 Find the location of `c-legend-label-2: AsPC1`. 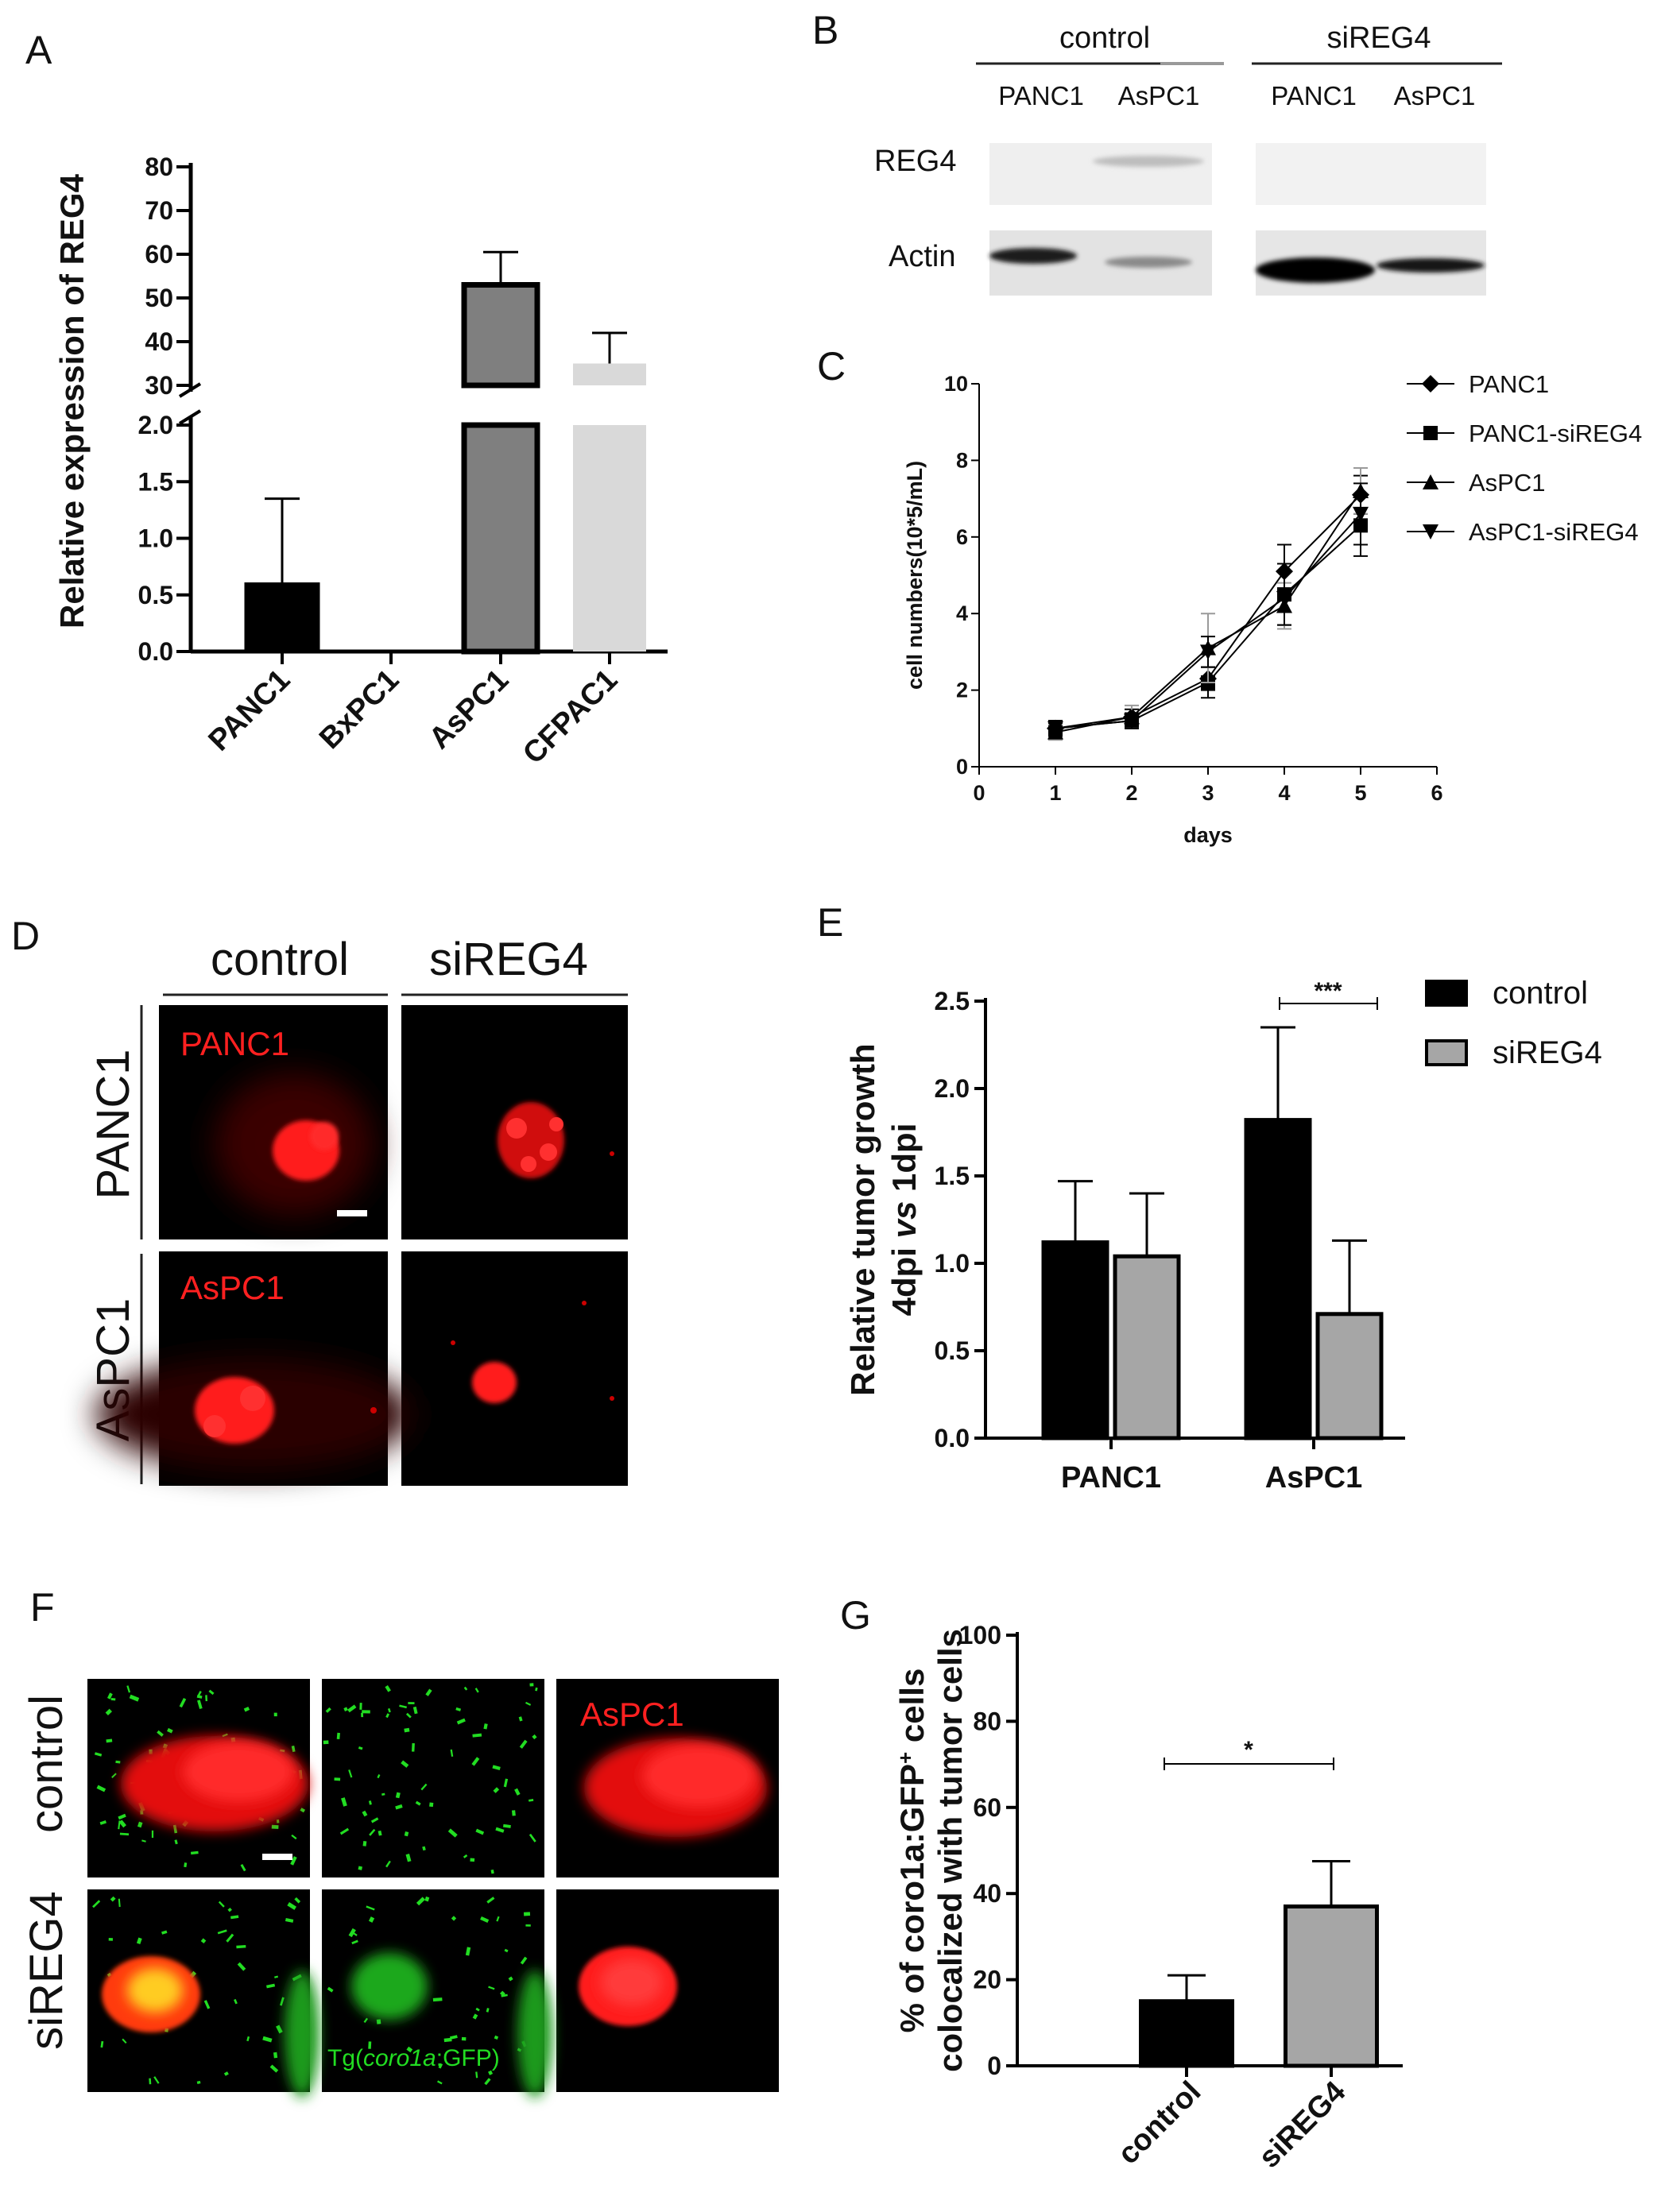

c-legend-label-2: AsPC1 is located at coordinates (1507, 483).